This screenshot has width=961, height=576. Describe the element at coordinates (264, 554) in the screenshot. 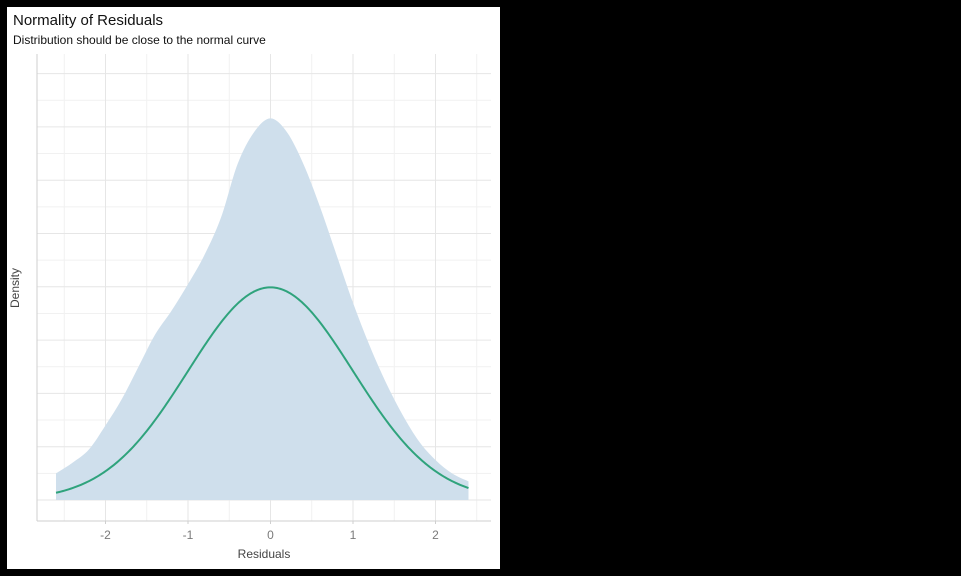

I see `x-axis-label: Residuals` at that location.